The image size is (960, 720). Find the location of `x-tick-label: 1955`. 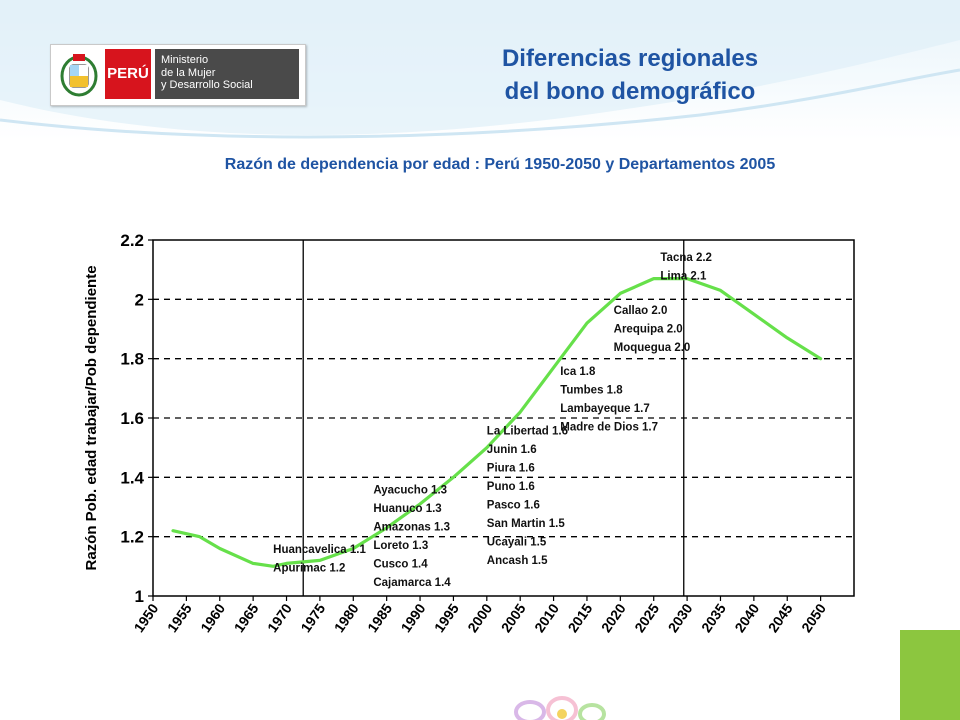

x-tick-label: 1955 is located at coordinates (179, 617).